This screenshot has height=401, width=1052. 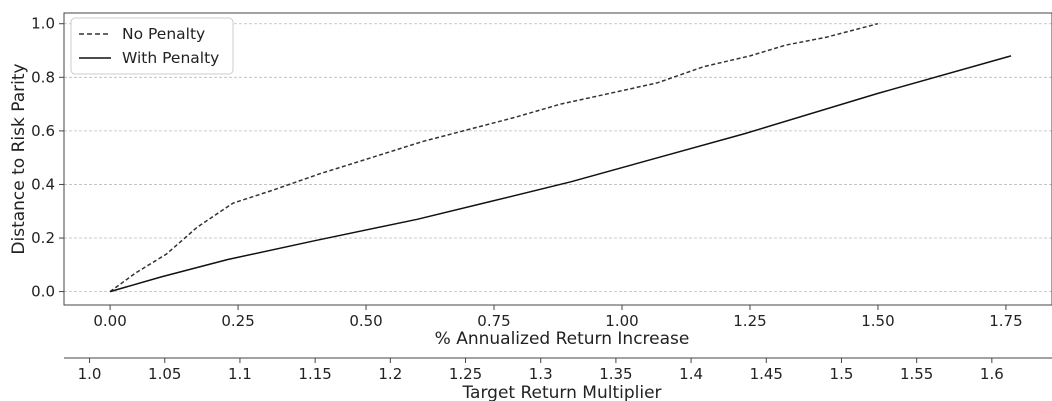 What do you see at coordinates (877, 321) in the screenshot?
I see `x-tick-label: 1.50` at bounding box center [877, 321].